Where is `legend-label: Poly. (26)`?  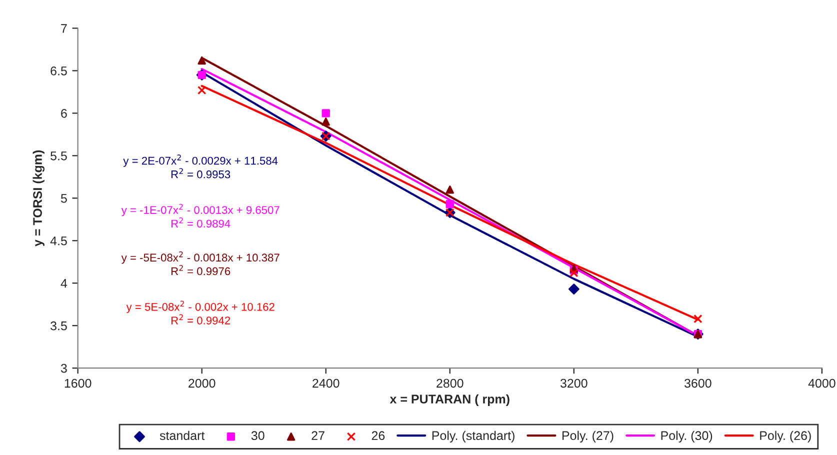 legend-label: Poly. (26) is located at coordinates (785, 436).